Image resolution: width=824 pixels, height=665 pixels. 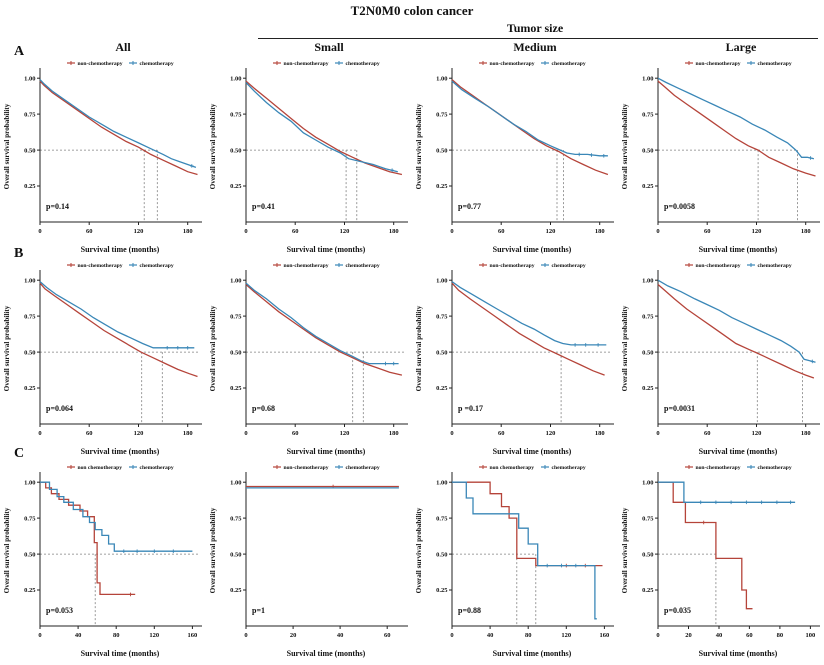 What do you see at coordinates (470, 408) in the screenshot?
I see `svg-text: p =0.17` at bounding box center [470, 408].